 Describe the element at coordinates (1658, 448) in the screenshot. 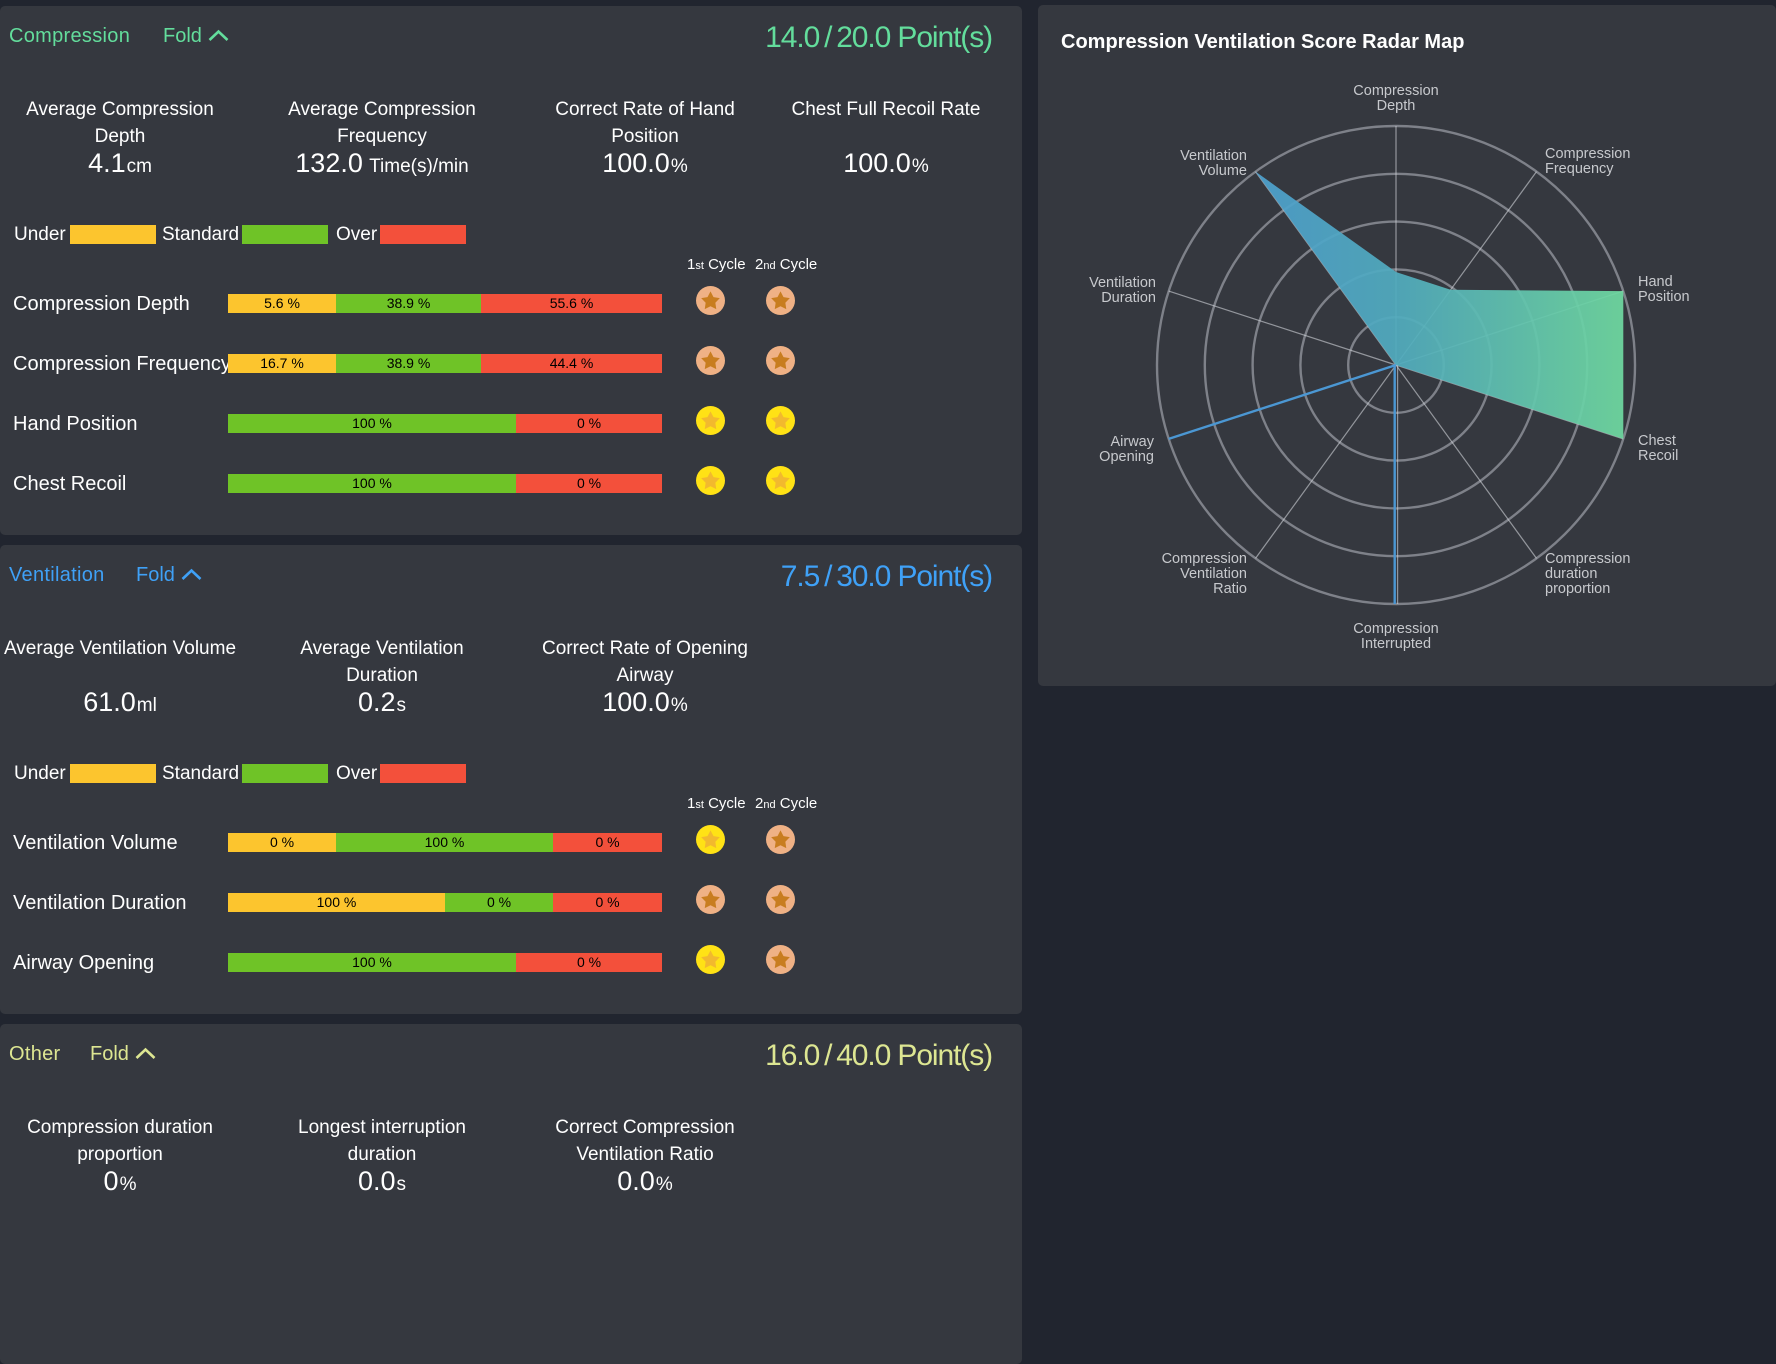

I see `svg-text:ChestRecoil: Chest Recoil` at that location.